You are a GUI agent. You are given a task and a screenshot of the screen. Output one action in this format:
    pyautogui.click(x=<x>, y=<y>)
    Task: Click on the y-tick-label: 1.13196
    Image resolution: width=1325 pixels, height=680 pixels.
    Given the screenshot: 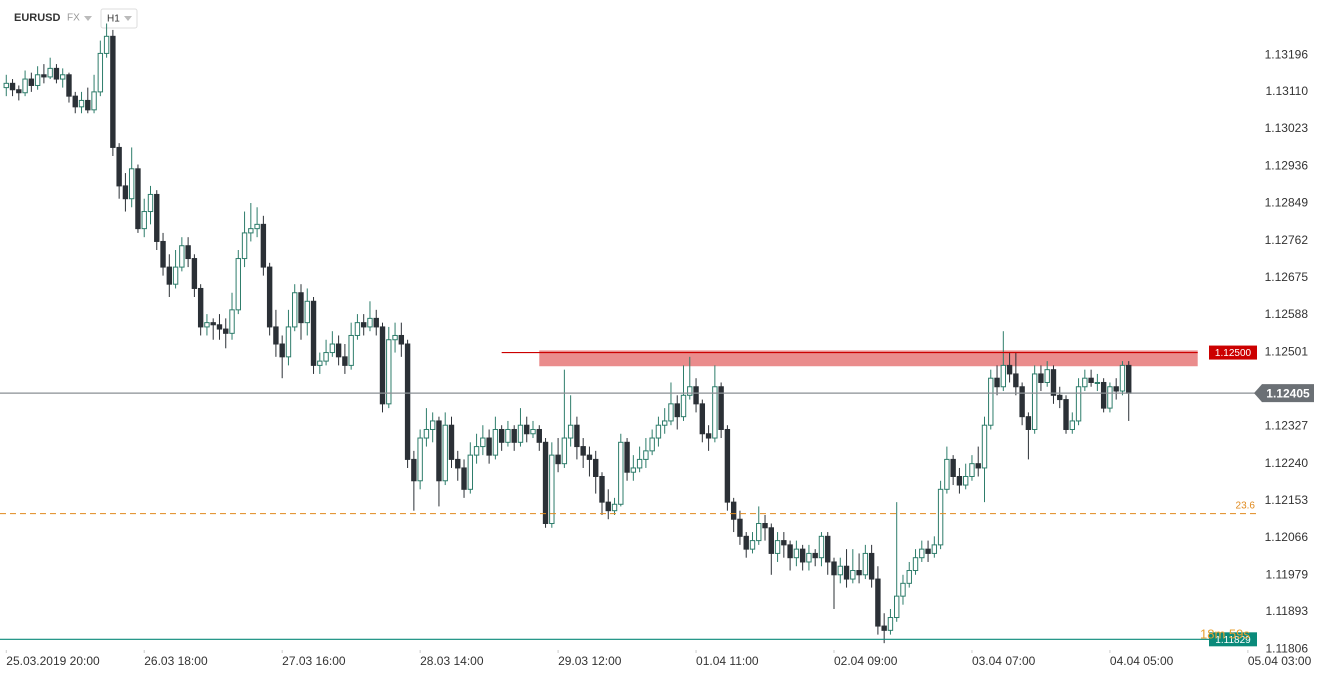 What is the action you would take?
    pyautogui.click(x=1287, y=54)
    